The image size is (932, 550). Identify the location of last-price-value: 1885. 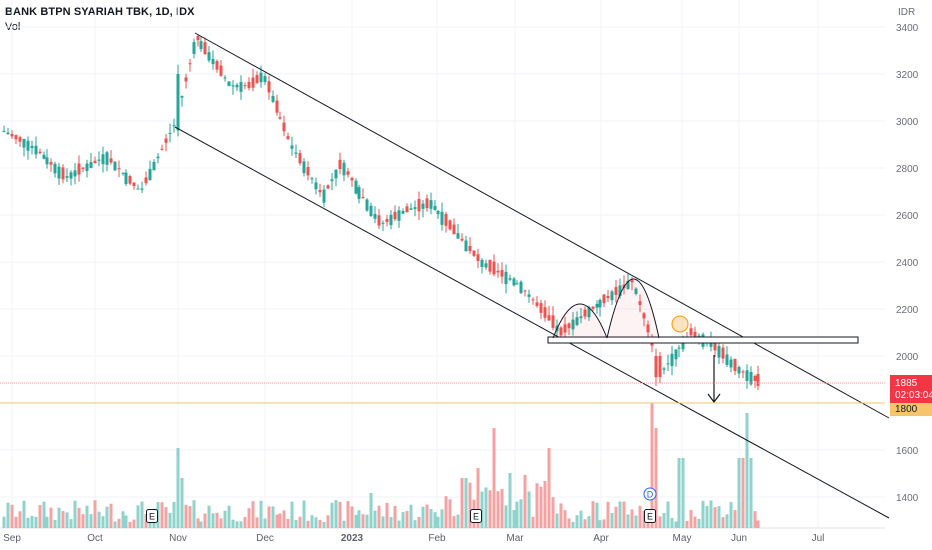
(906, 383).